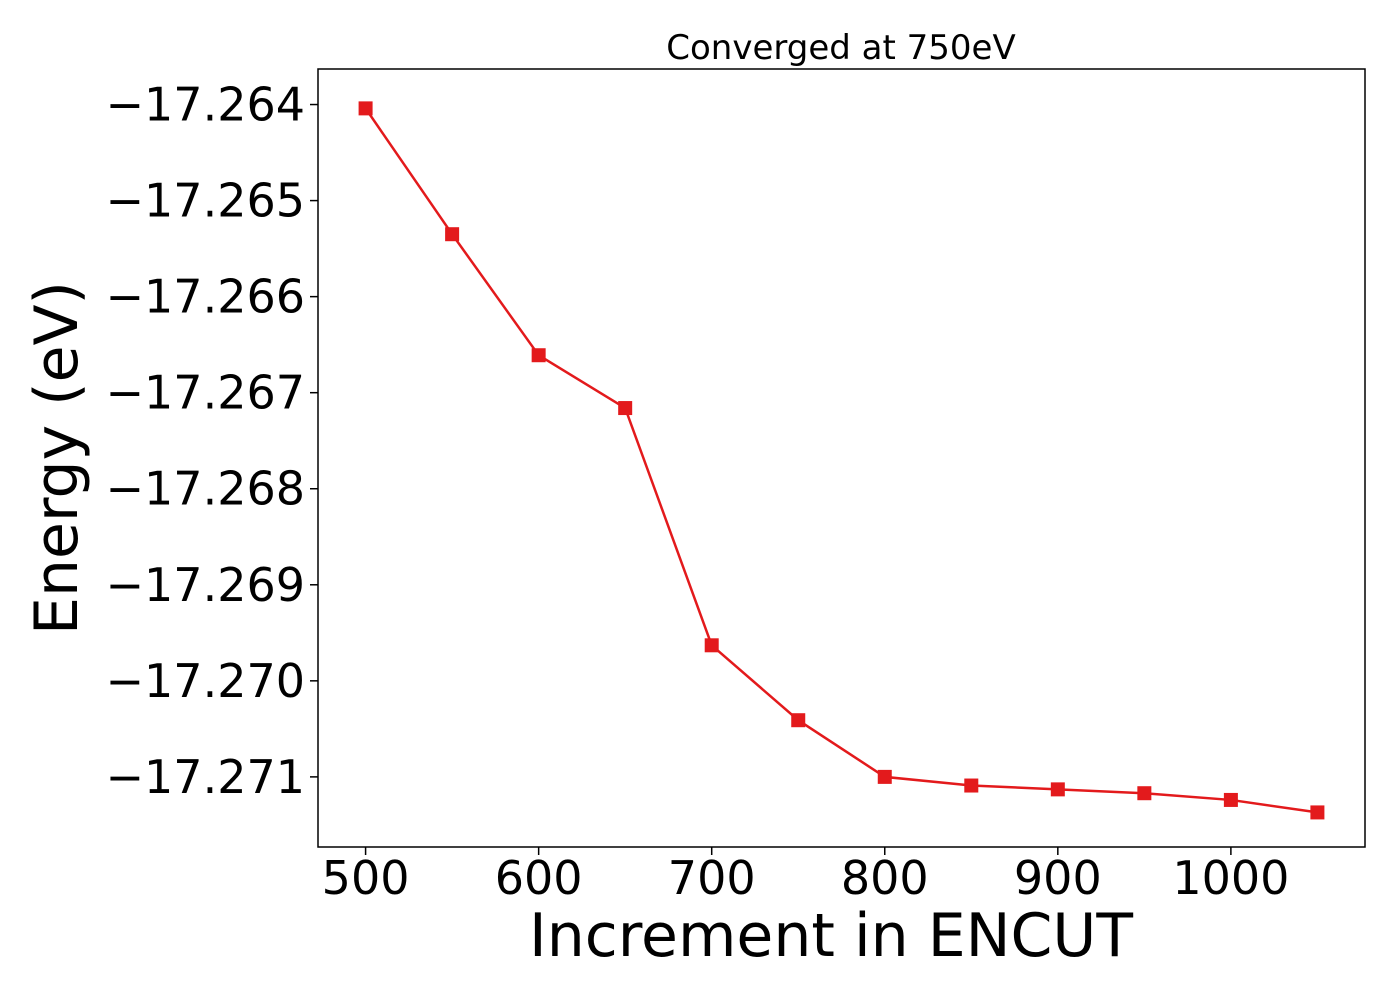  Describe the element at coordinates (885, 878) in the screenshot. I see `x-tick-label: 800` at that location.